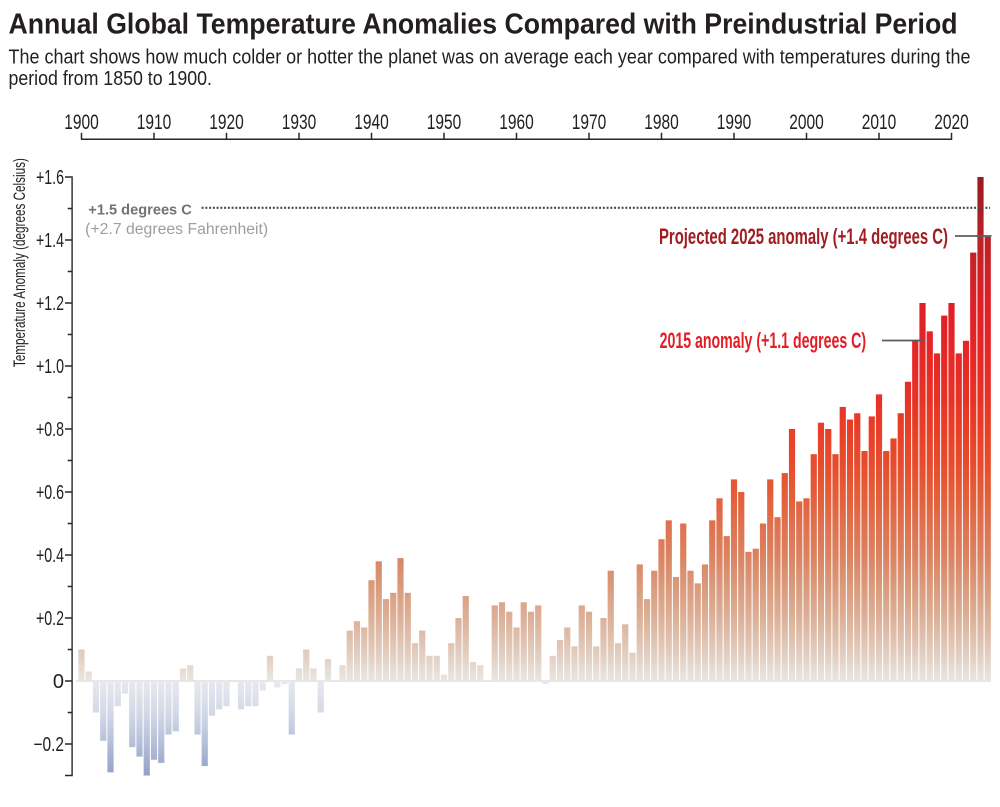 The height and width of the screenshot is (807, 1000). I want to click on svg-text: +0.8, so click(50, 430).